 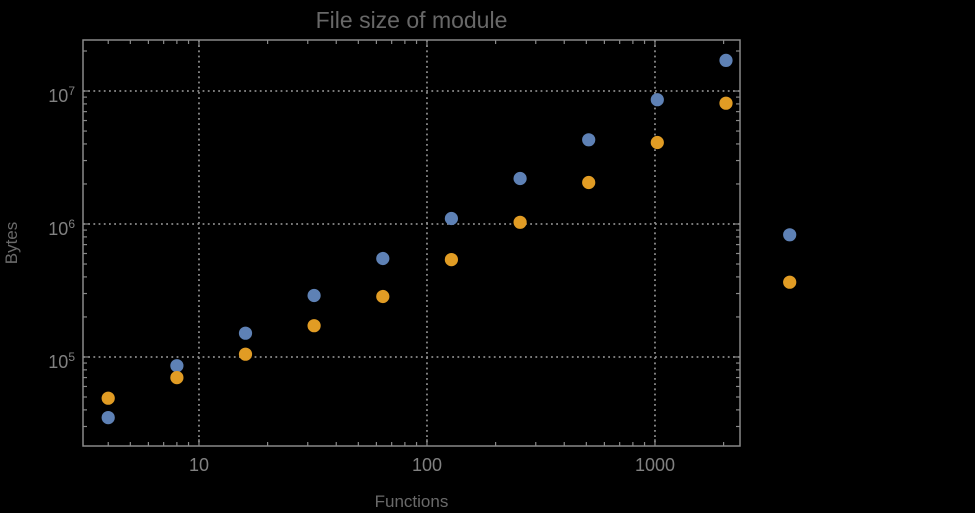 I want to click on x-tick-label: 1000, so click(x=654, y=465).